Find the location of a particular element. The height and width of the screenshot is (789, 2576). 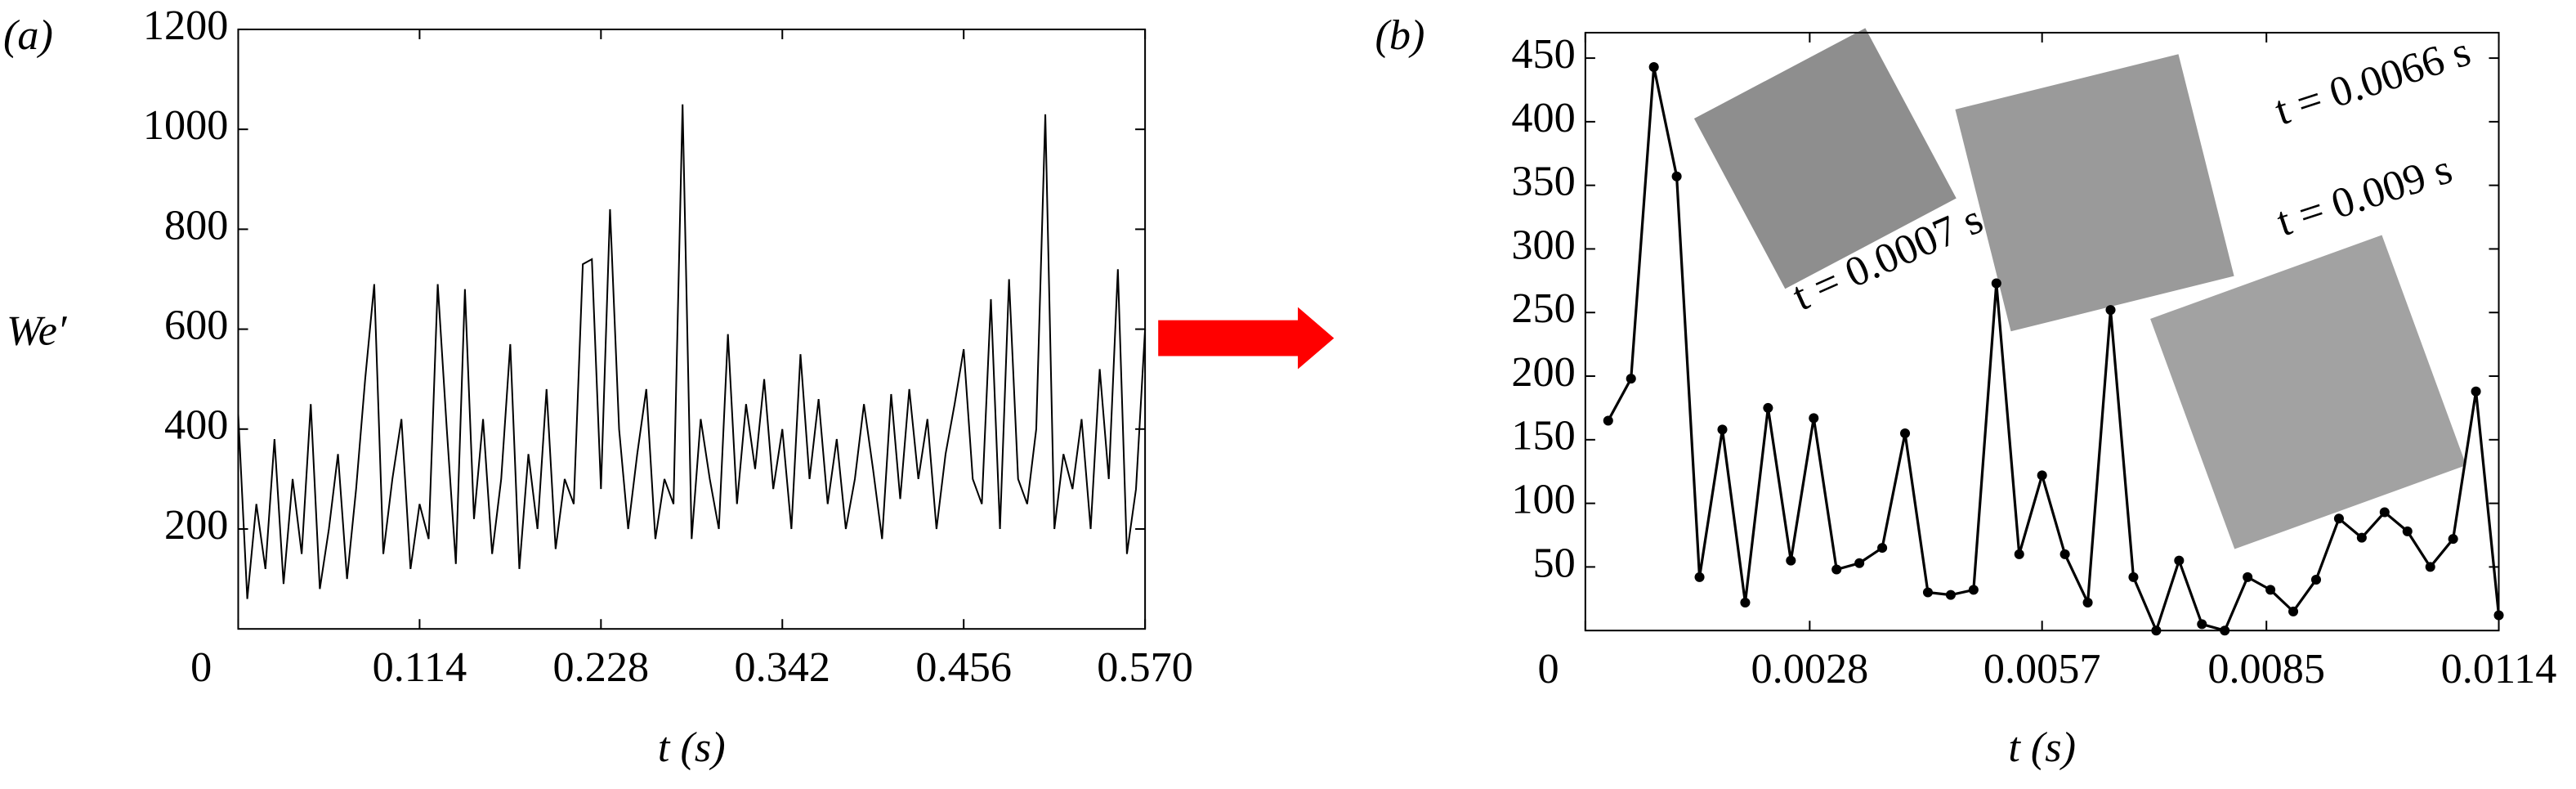

annotation: t = 0.0066 s is located at coordinates (2373, 82).